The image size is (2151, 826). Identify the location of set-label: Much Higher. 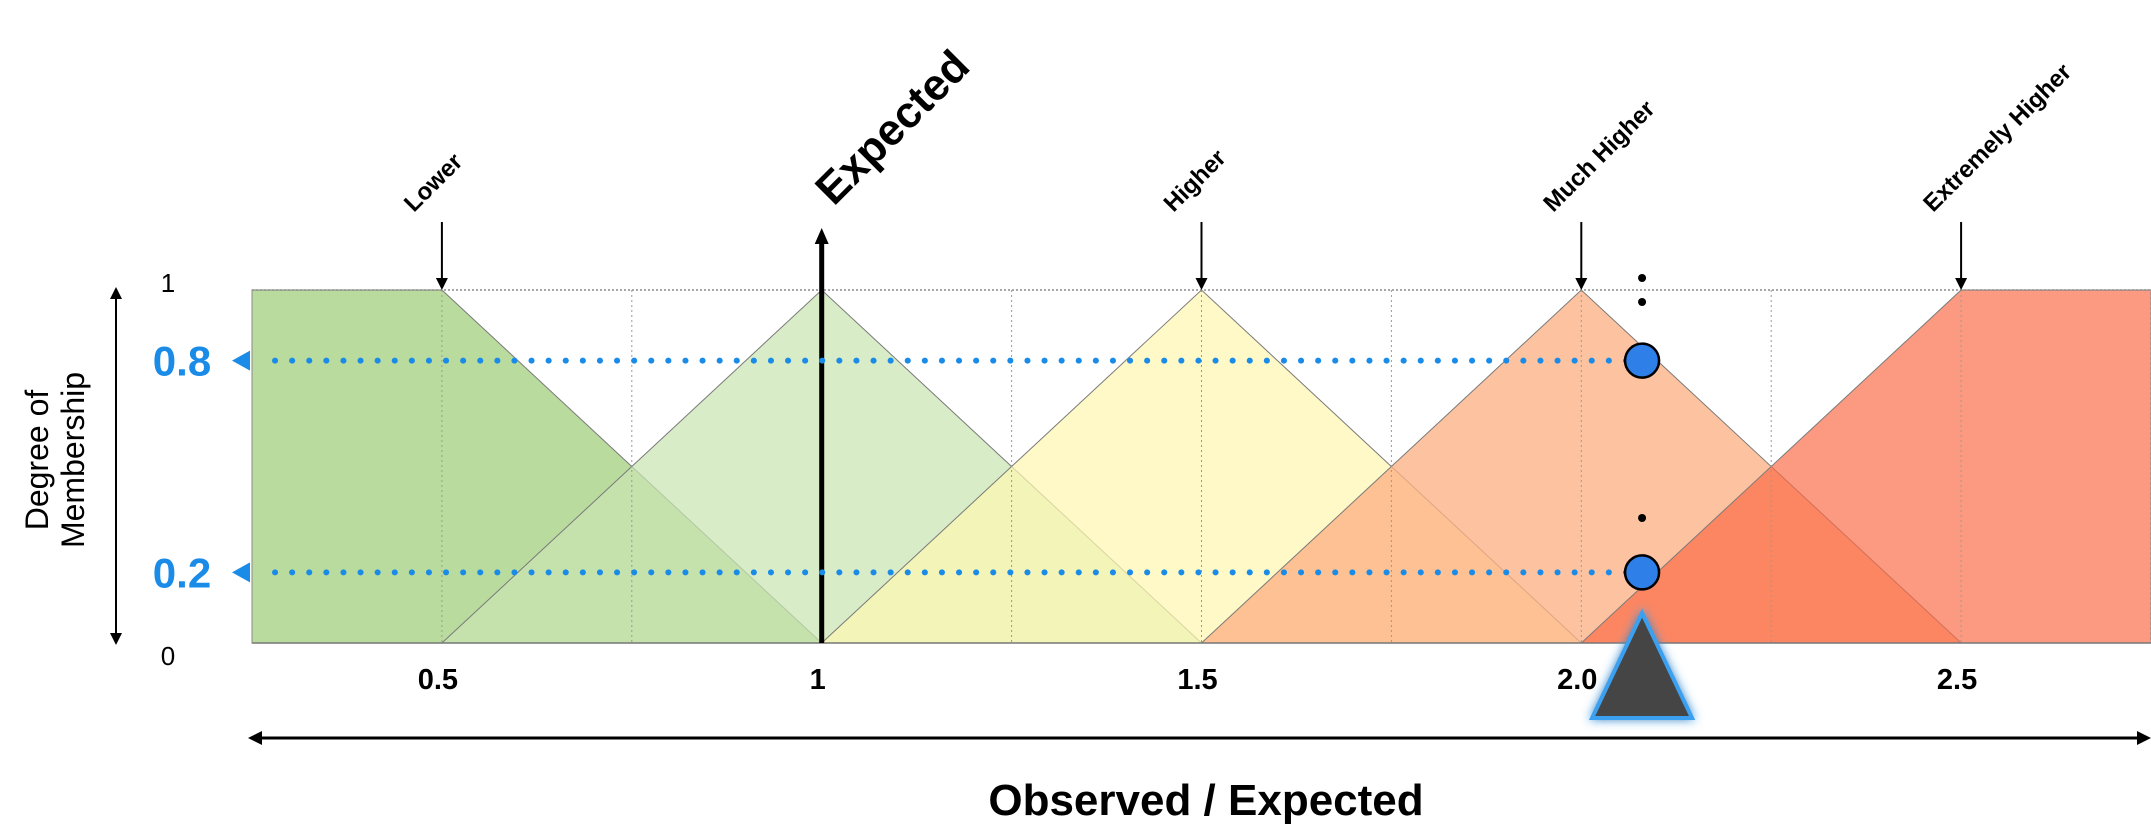
(1599, 156).